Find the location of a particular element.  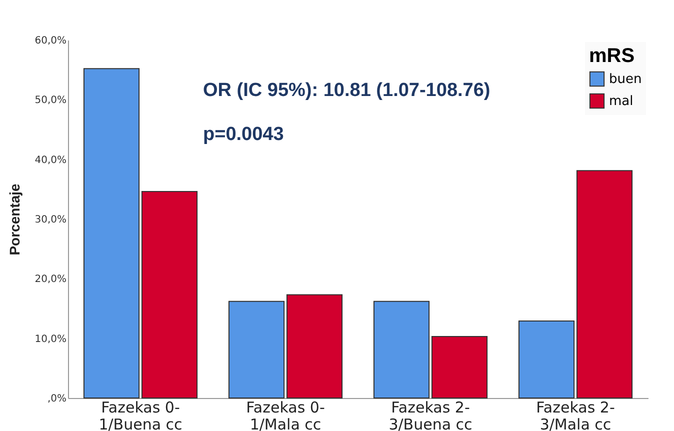

y-tick-label: 60,0% is located at coordinates (50, 41).